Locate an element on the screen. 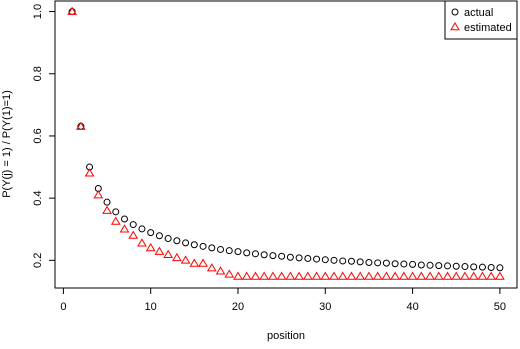 Image resolution: width=520 pixels, height=349 pixels. y-tick-label: 0.4 is located at coordinates (38, 197).